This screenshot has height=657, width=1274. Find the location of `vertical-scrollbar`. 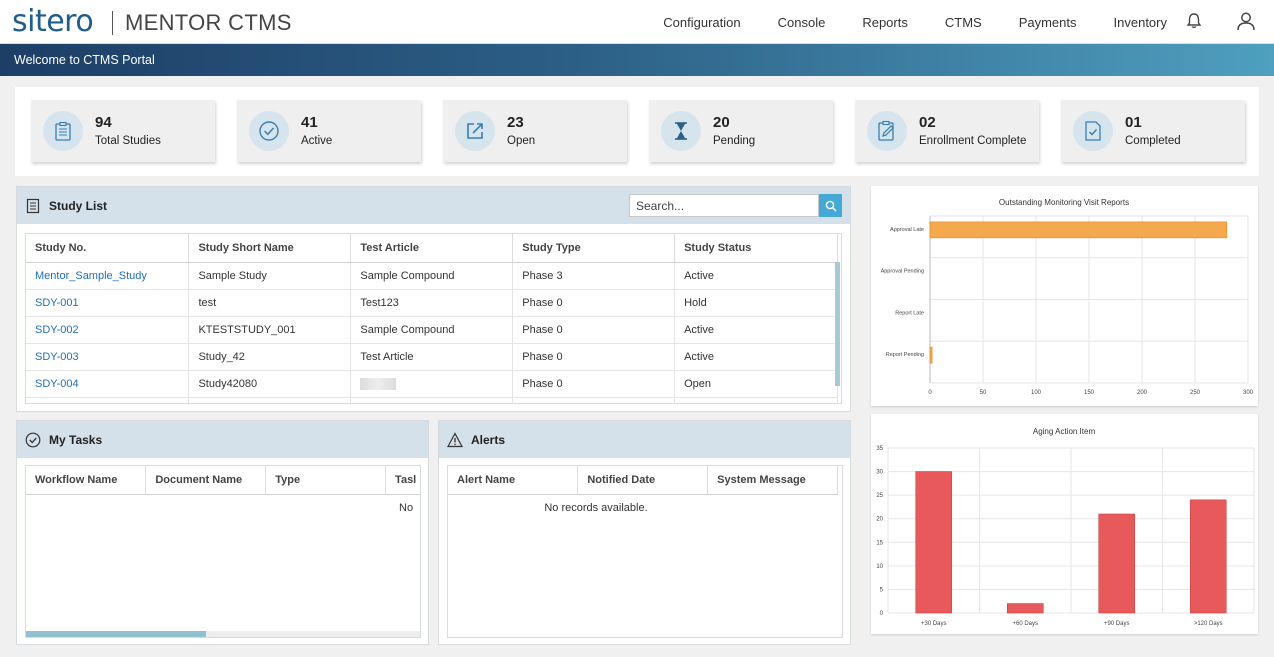

vertical-scrollbar is located at coordinates (837, 324).